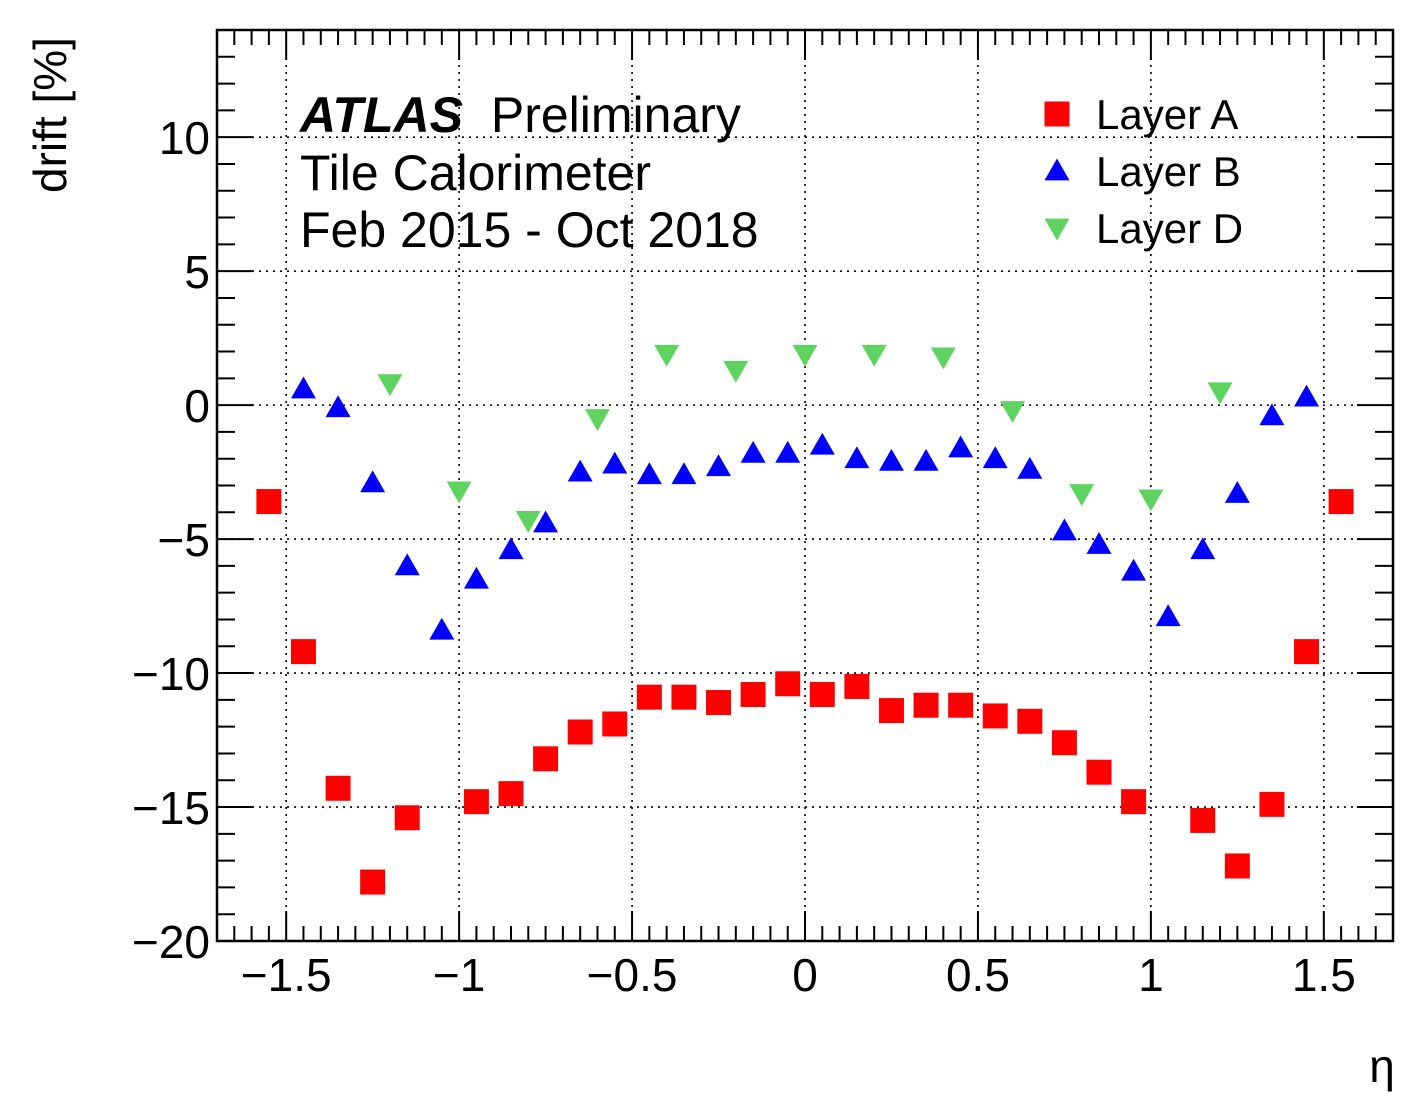 This screenshot has height=1105, width=1417. I want to click on x-tick-label: −1.5, so click(286, 975).